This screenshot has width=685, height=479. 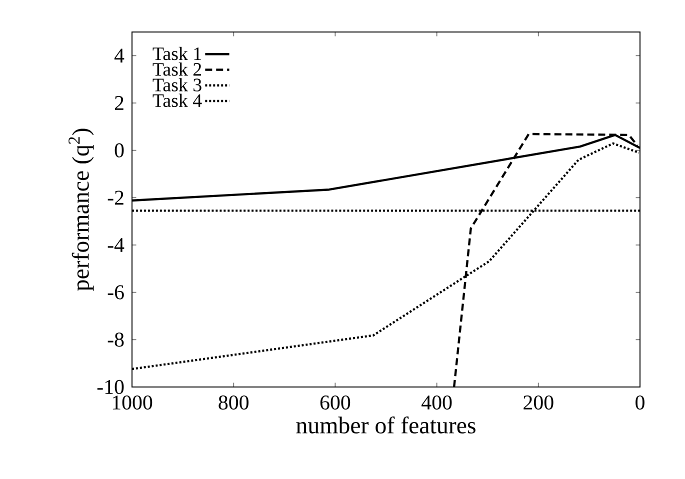 What do you see at coordinates (119, 103) in the screenshot?
I see `y-tick-label: 2` at bounding box center [119, 103].